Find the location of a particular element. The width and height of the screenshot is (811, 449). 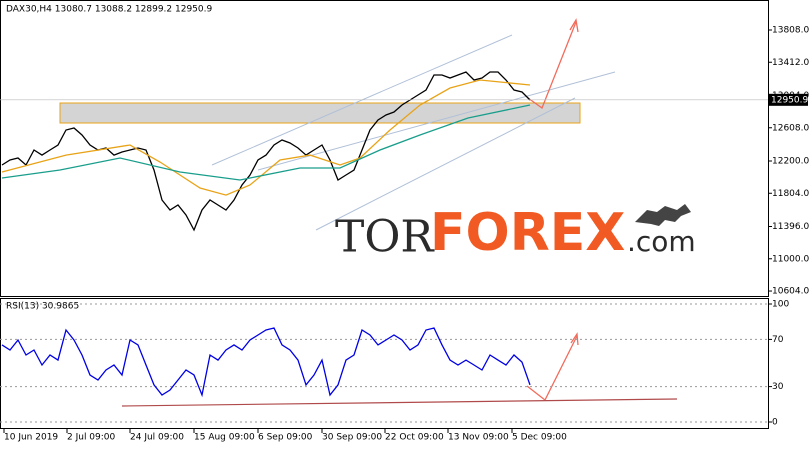

logo-text: .com is located at coordinates (661, 241).